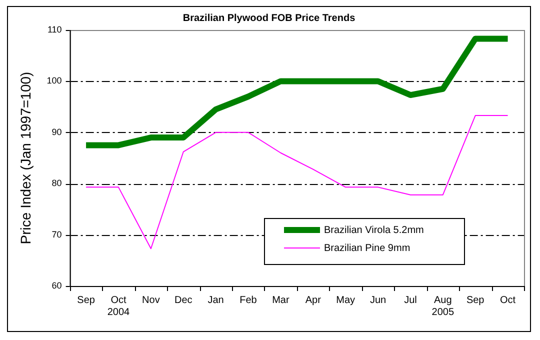 The image size is (540, 340). I want to click on x-tick-label: Dec, so click(183, 300).